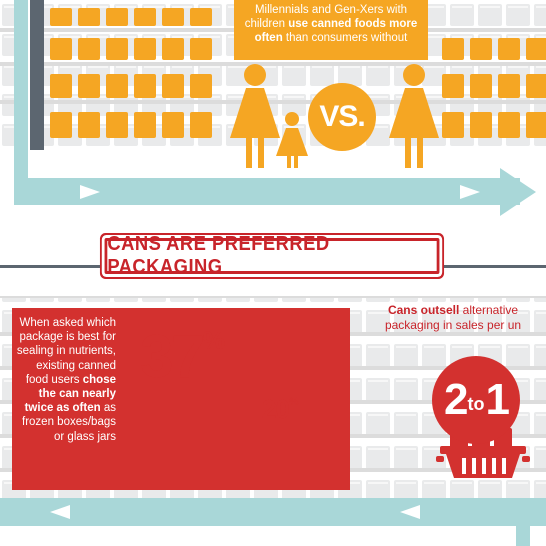  Describe the element at coordinates (293, 402) in the screenshot. I see `other-percent-sign: %` at that location.